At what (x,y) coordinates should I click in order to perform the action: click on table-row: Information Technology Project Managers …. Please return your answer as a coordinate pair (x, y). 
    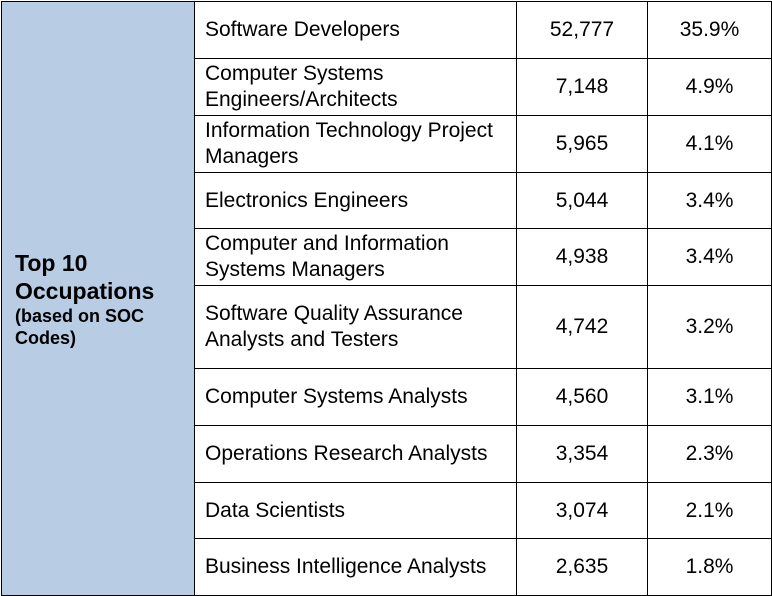
    Looking at the image, I should click on (387, 144).